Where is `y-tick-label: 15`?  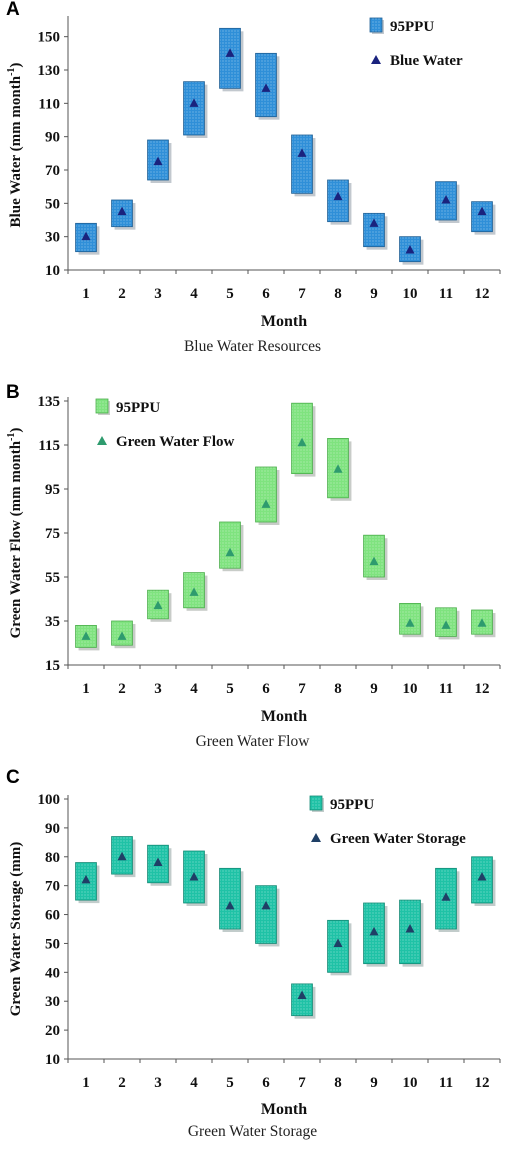
y-tick-label: 15 is located at coordinates (52, 666).